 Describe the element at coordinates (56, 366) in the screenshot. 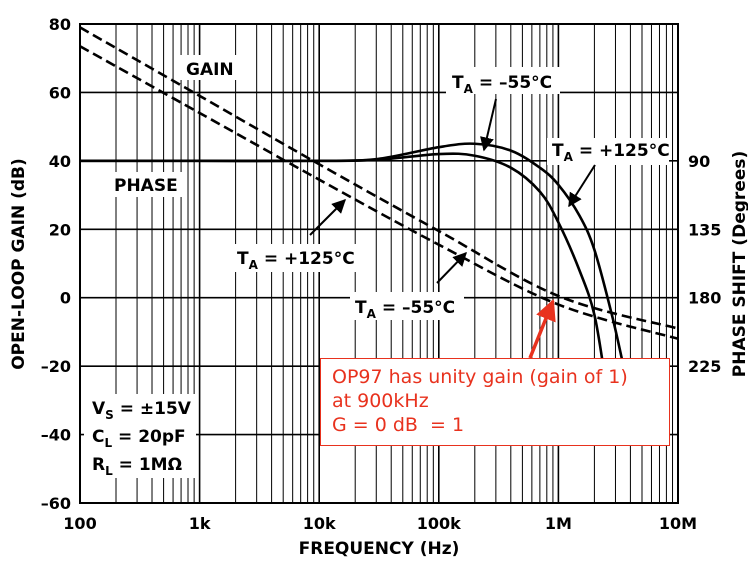

I see `y-tick-label: –20` at that location.